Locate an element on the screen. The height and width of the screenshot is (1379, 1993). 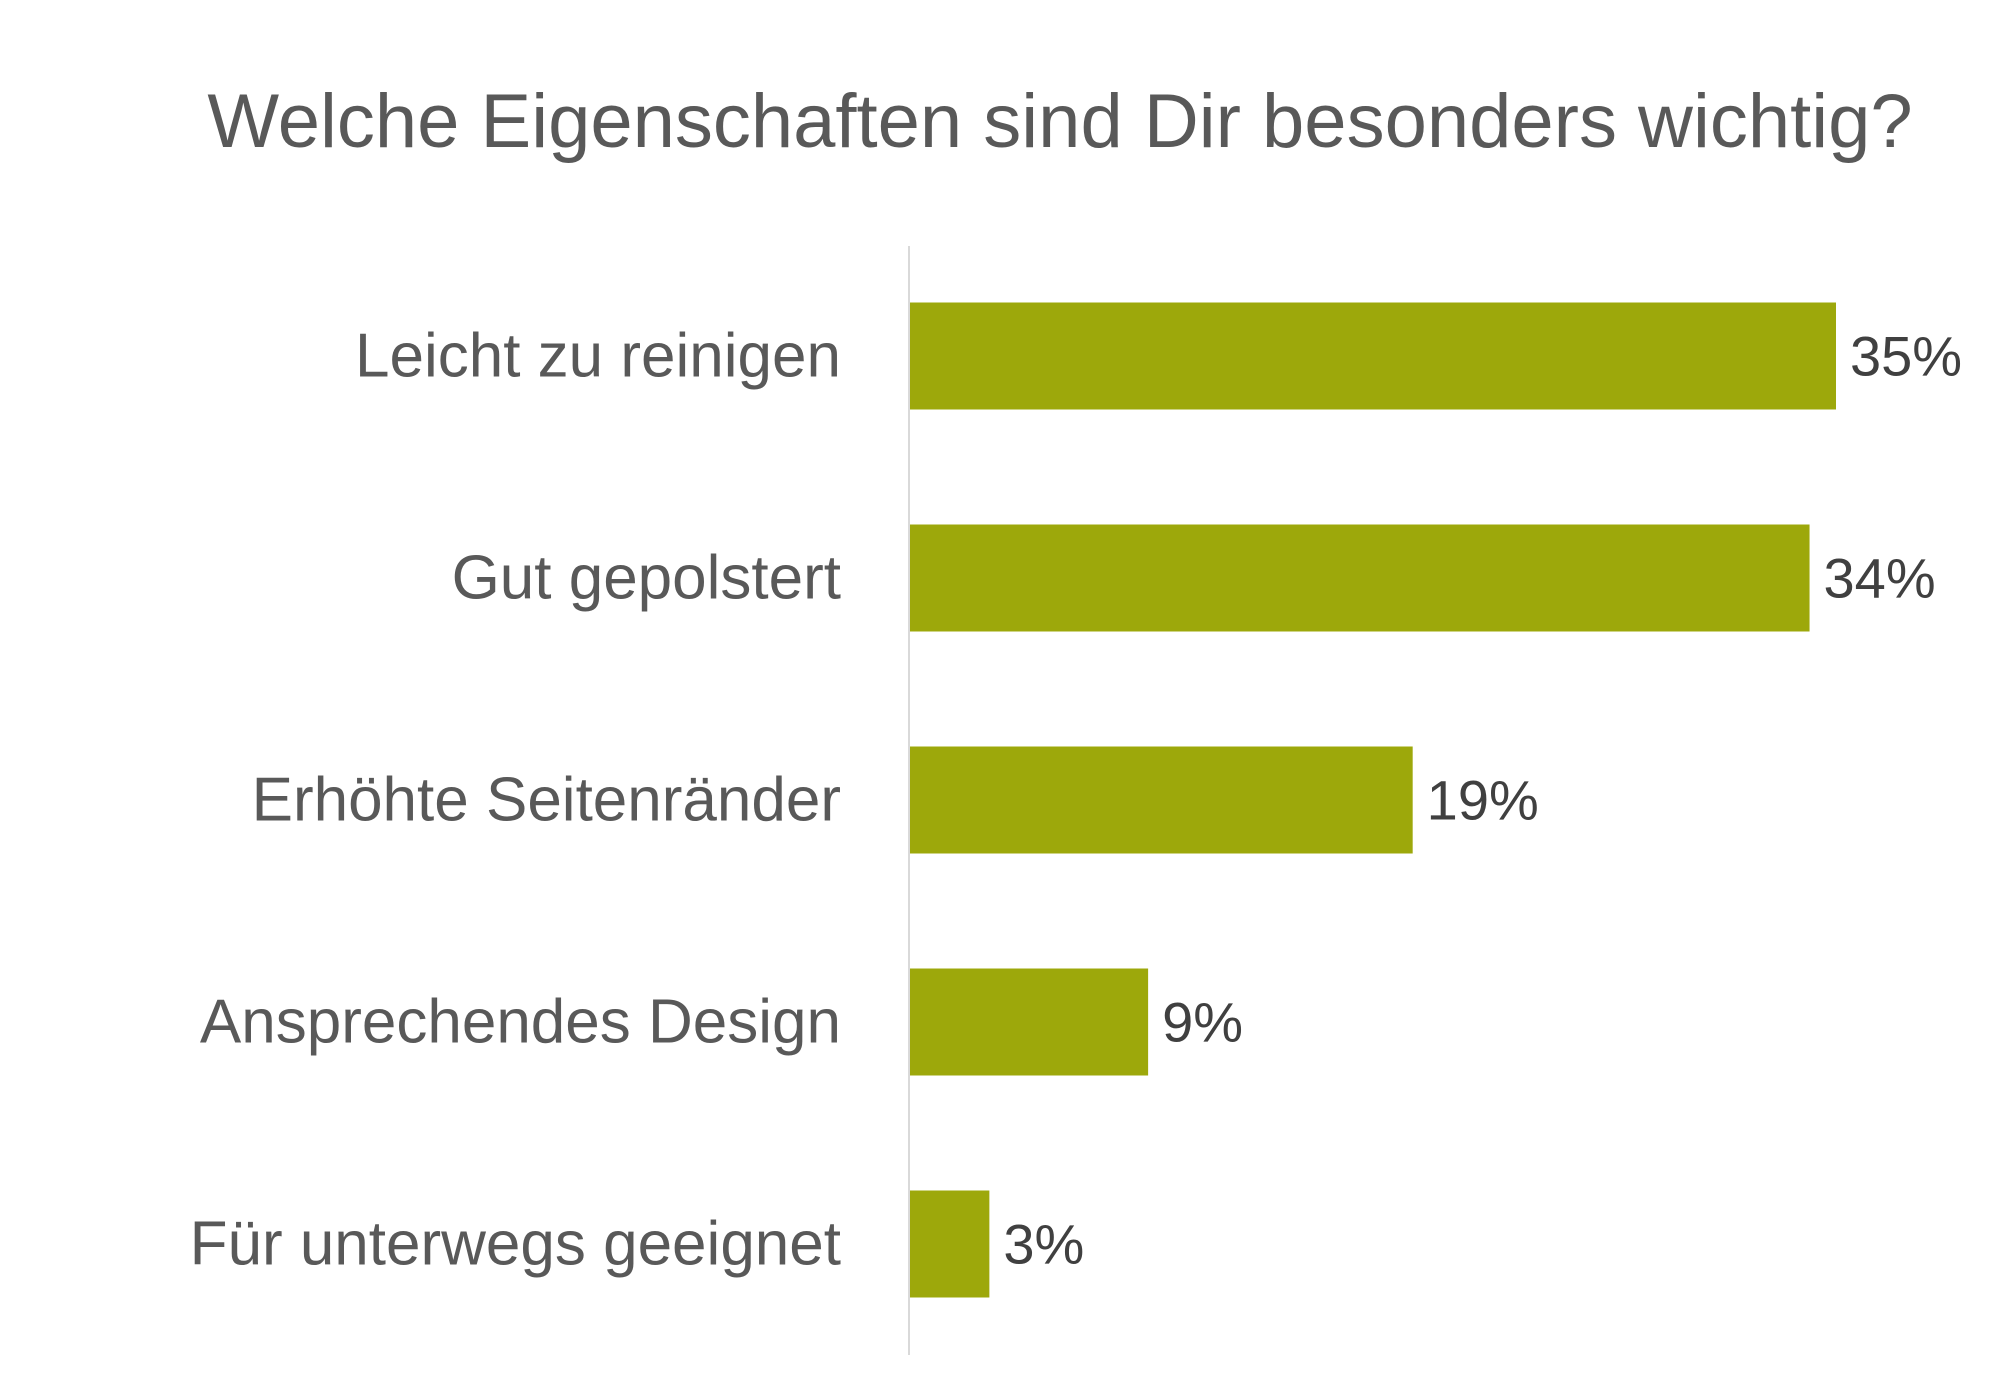
category-label-3: Ansprechendes Design is located at coordinates (520, 1022).